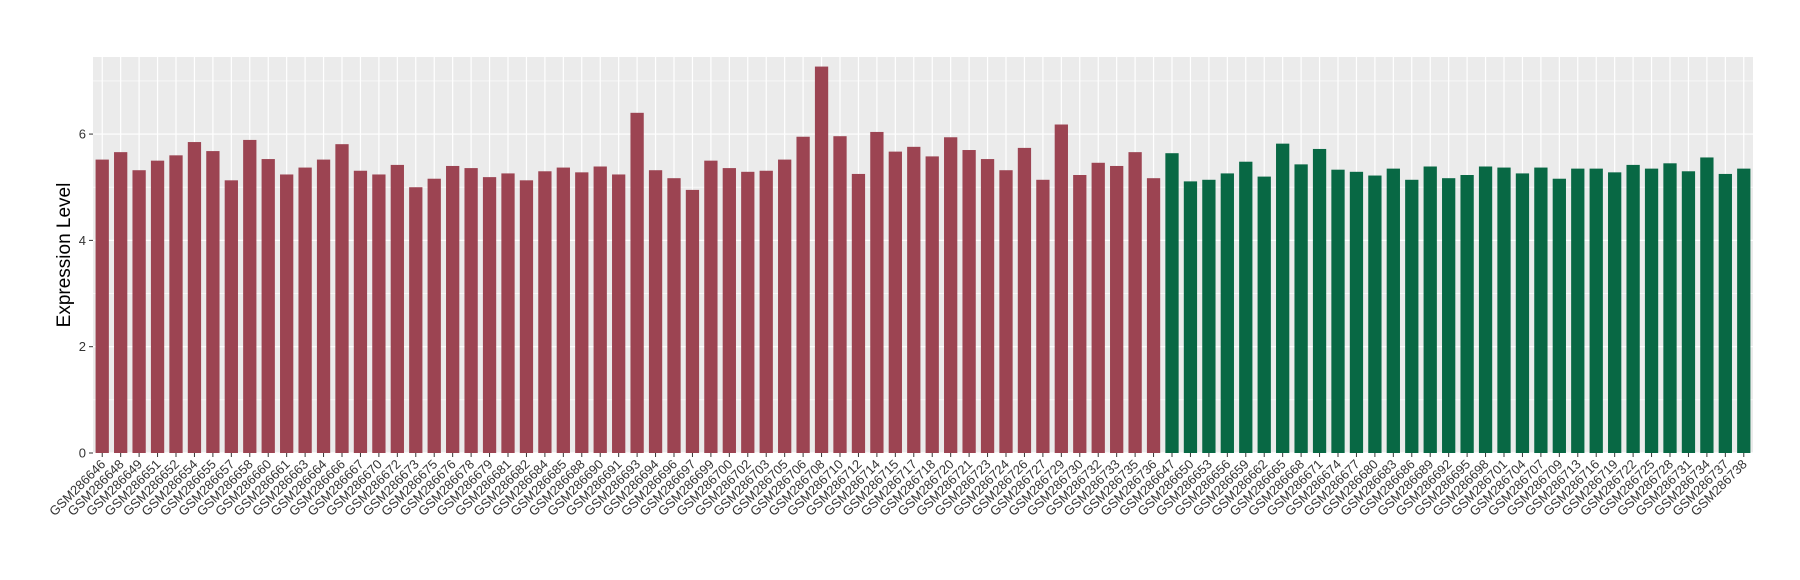 This screenshot has height=580, width=1800. What do you see at coordinates (82, 453) in the screenshot?
I see `y-tick-label: 0` at bounding box center [82, 453].